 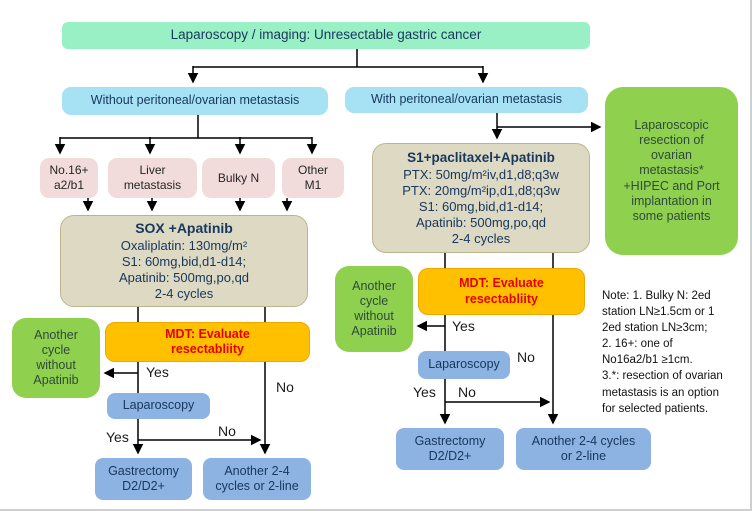 What do you see at coordinates (463, 326) in the screenshot?
I see `yes-label-right-mdt: Yes` at bounding box center [463, 326].